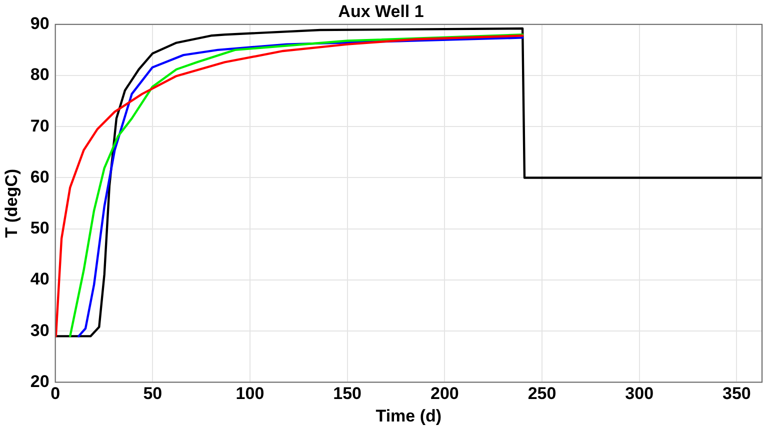 Image resolution: width=763 pixels, height=427 pixels. I want to click on y-tick-label: 40, so click(40, 279).